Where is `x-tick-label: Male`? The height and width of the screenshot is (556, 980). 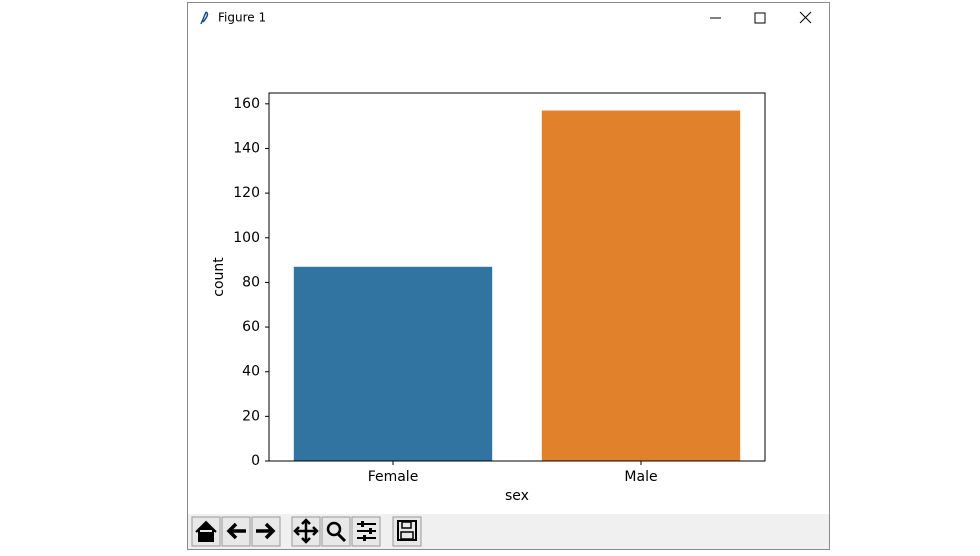
x-tick-label: Male is located at coordinates (640, 477).